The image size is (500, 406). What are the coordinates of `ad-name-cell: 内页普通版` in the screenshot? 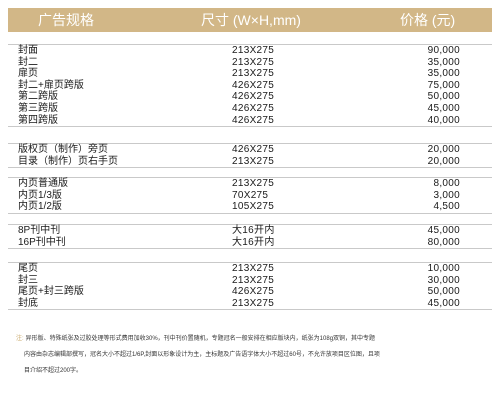 It's located at (43, 183).